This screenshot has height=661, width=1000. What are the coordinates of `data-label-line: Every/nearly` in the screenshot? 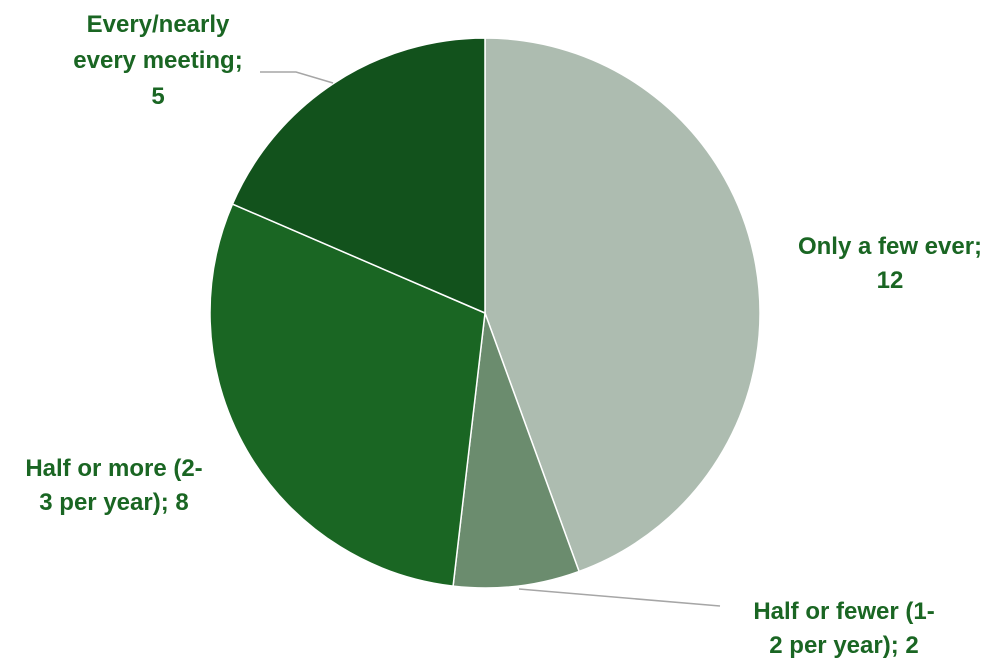 It's located at (158, 24).